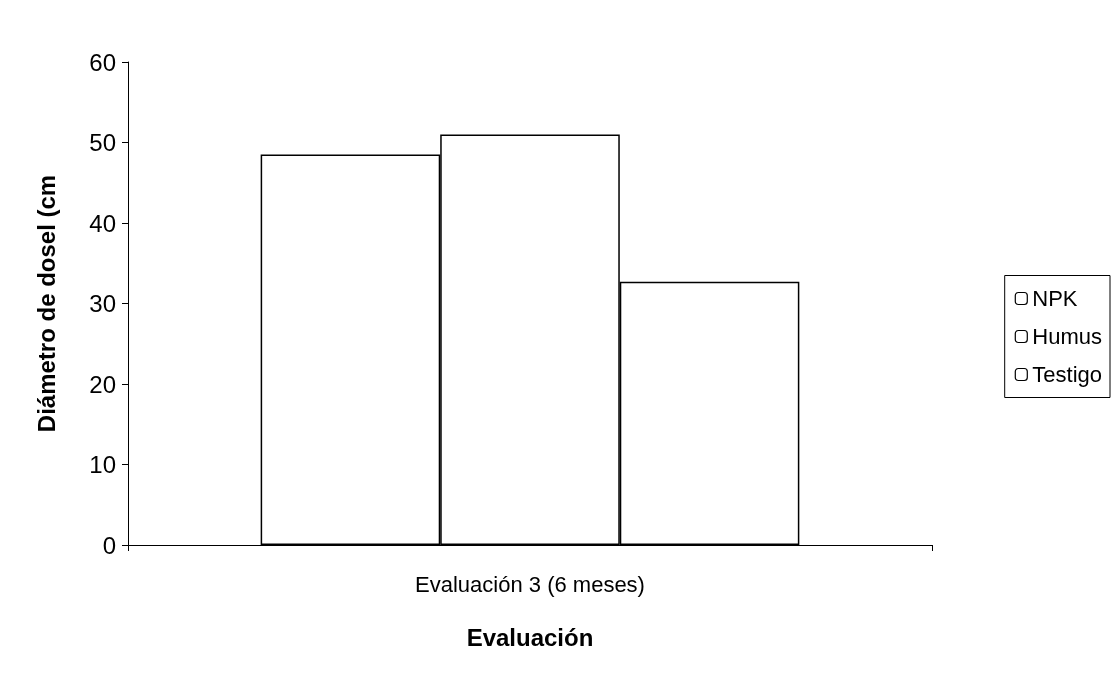 The height and width of the screenshot is (673, 1115). I want to click on y-tick-label: 0, so click(109, 545).